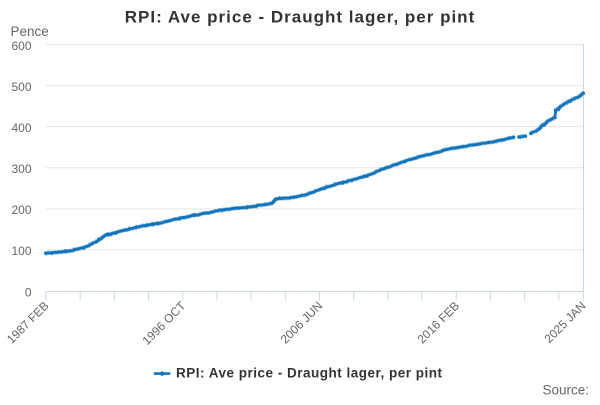 This screenshot has width=600, height=405. What do you see at coordinates (21, 46) in the screenshot?
I see `svg-text: 600` at bounding box center [21, 46].